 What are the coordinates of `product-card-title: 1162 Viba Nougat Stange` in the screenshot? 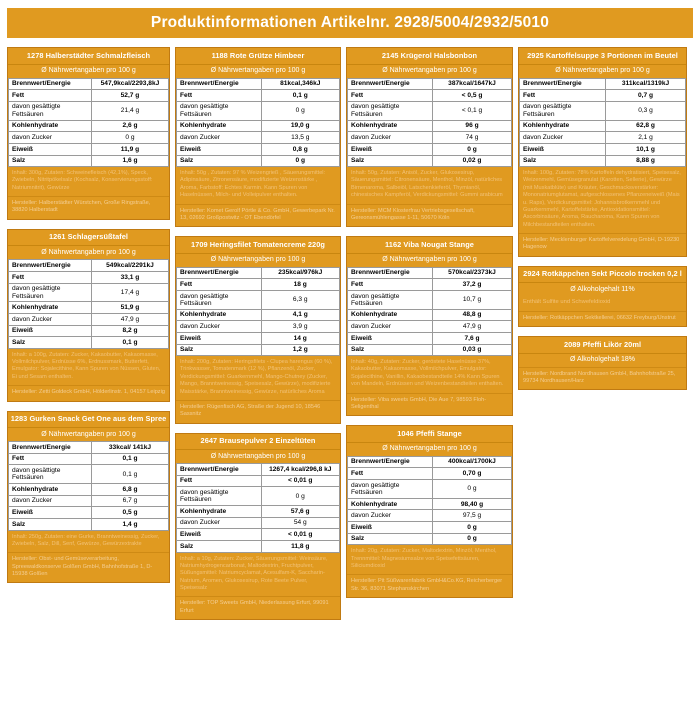 It's located at (429, 244).